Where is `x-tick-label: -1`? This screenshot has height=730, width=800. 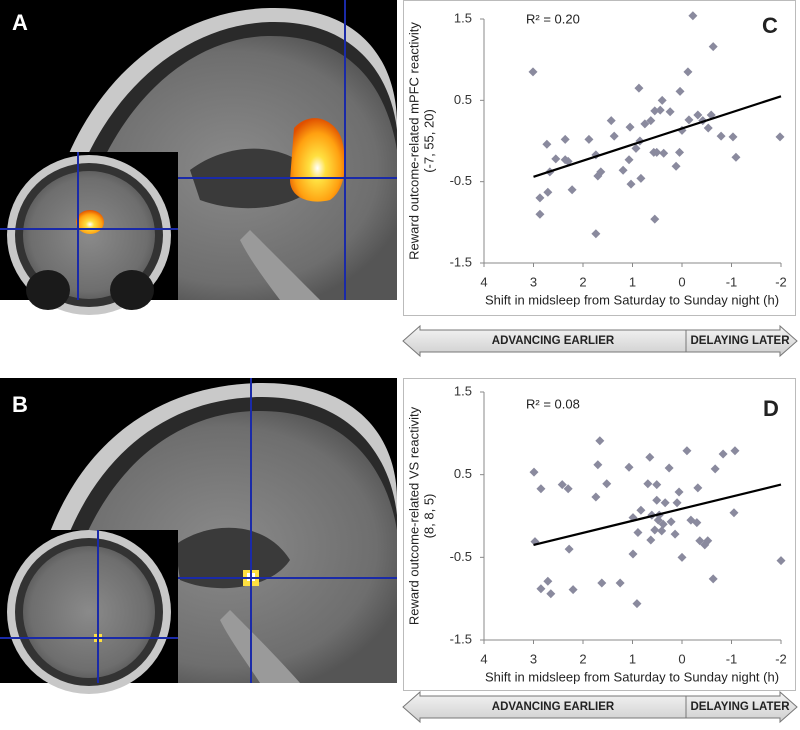
x-tick-label: -1 is located at coordinates (732, 281).